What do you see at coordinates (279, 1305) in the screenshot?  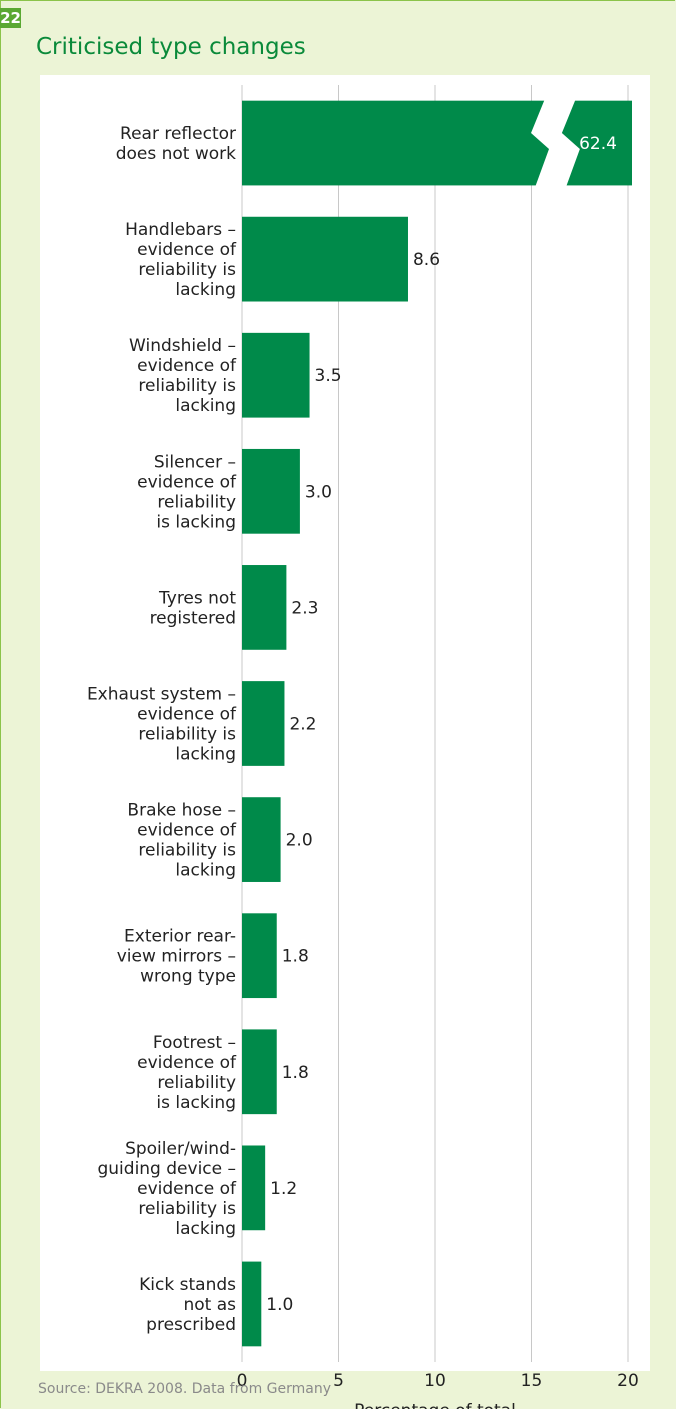 I see `data-label: 1.0` at bounding box center [279, 1305].